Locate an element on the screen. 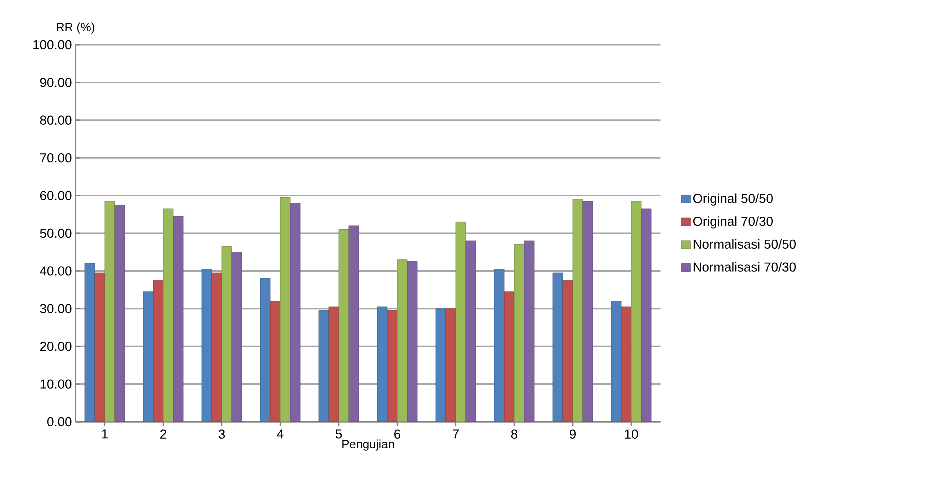 Image resolution: width=950 pixels, height=501 pixels. x-tick-label: 6 is located at coordinates (397, 434).